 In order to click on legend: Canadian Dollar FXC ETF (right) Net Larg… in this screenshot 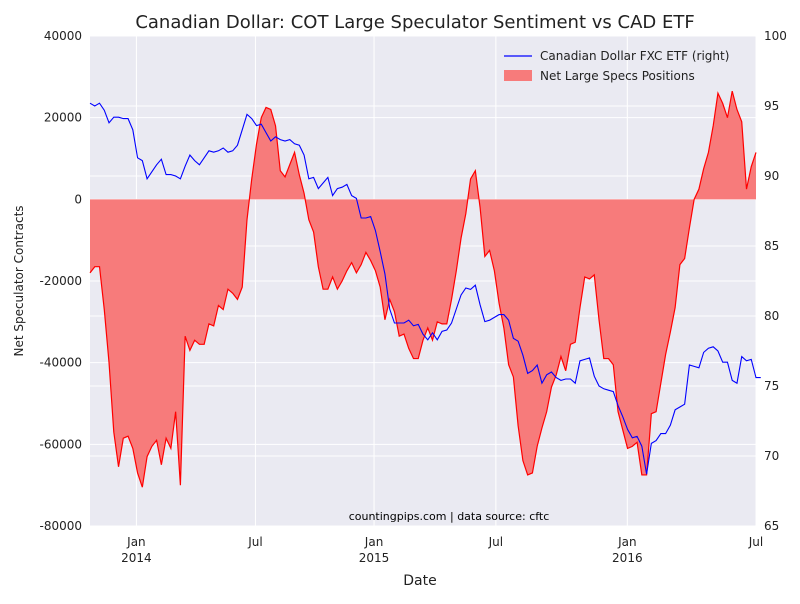, I will do `click(616, 66)`.